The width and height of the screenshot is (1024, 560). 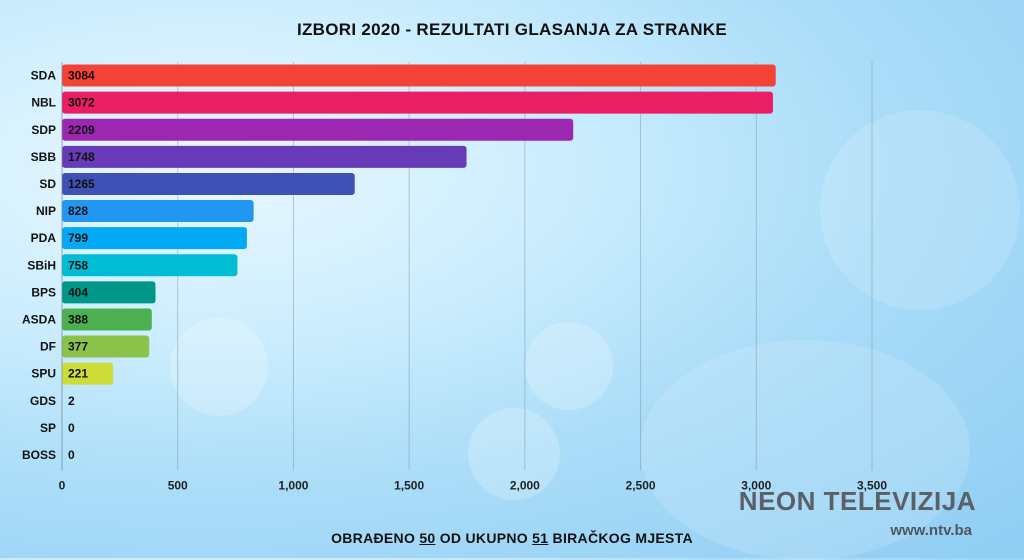 I want to click on footer-prefix: OBRAĐENO, so click(x=375, y=538).